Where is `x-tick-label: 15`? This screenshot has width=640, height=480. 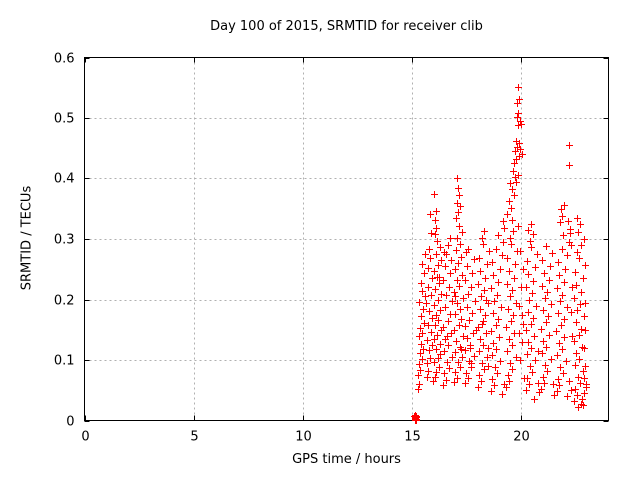 x-tick-label: 15 is located at coordinates (412, 437).